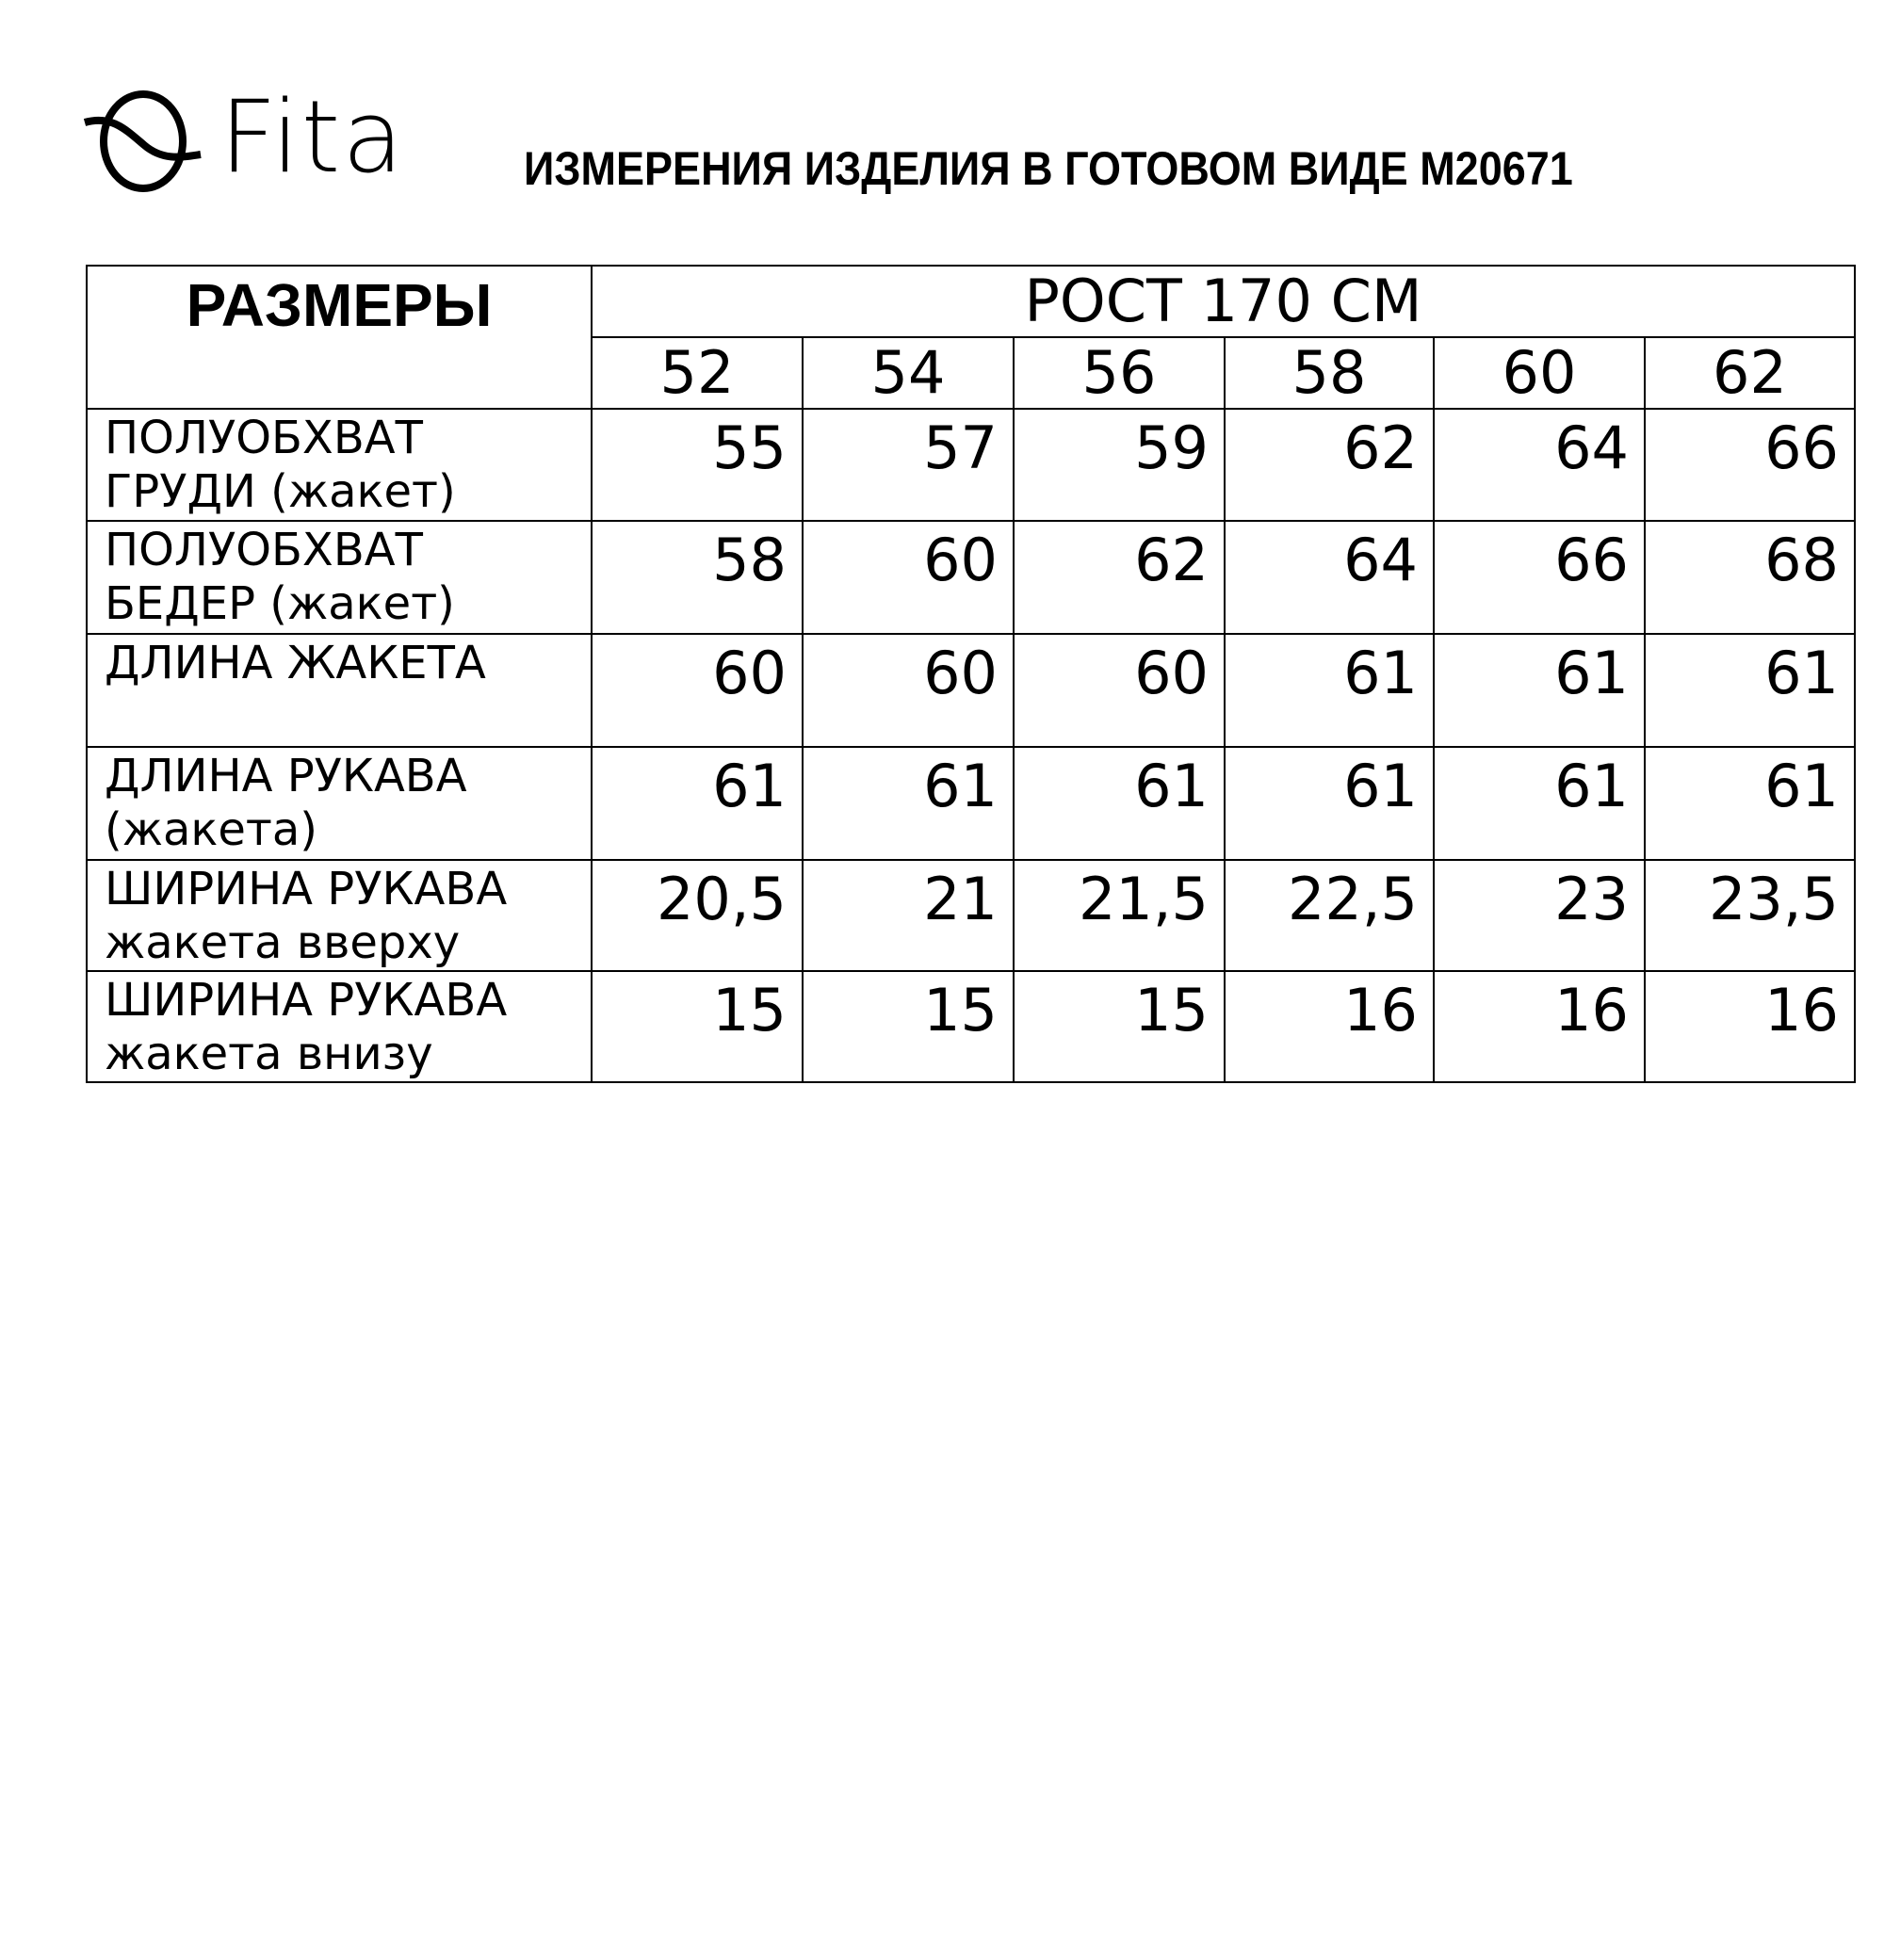 This screenshot has height=1960, width=1884. Describe the element at coordinates (280, 491) in the screenshot. I see `row-label-line2: ГРУДИ (жакет)` at that location.